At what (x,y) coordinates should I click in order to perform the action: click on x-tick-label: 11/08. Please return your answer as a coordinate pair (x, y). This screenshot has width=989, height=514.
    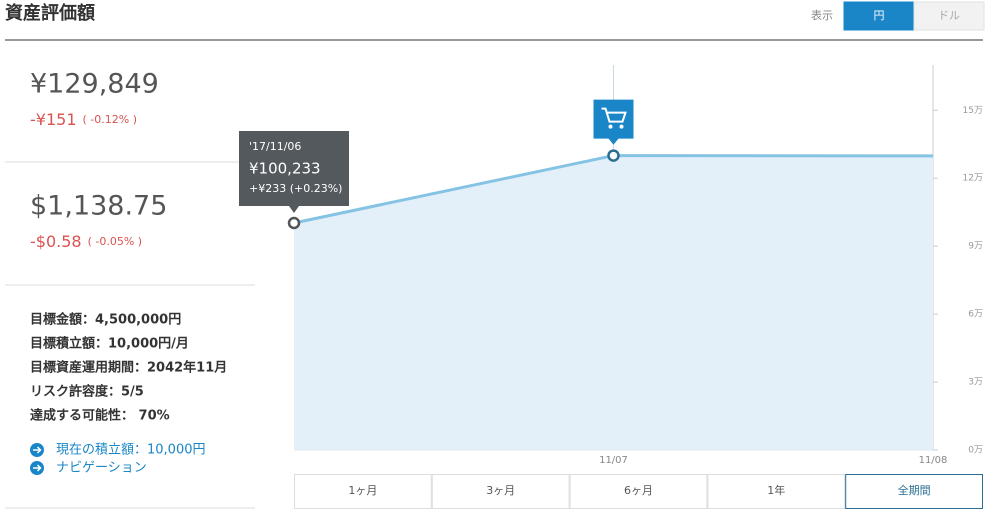
    Looking at the image, I should click on (933, 460).